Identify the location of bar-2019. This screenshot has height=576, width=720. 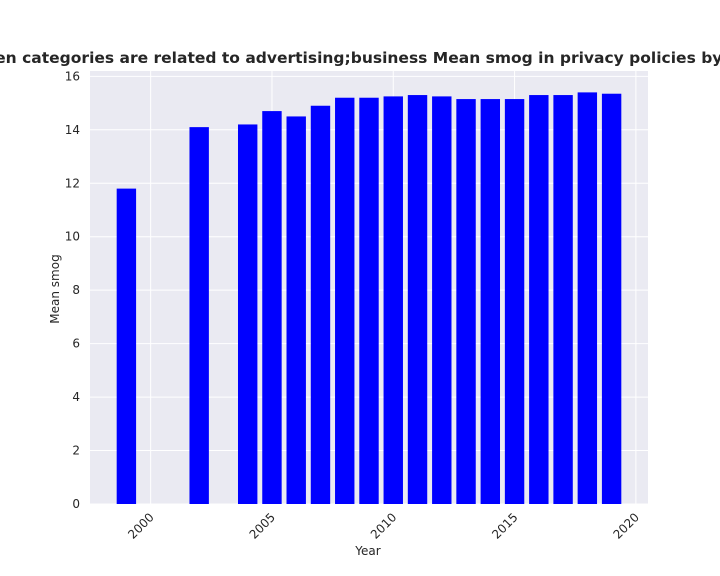
(611, 298).